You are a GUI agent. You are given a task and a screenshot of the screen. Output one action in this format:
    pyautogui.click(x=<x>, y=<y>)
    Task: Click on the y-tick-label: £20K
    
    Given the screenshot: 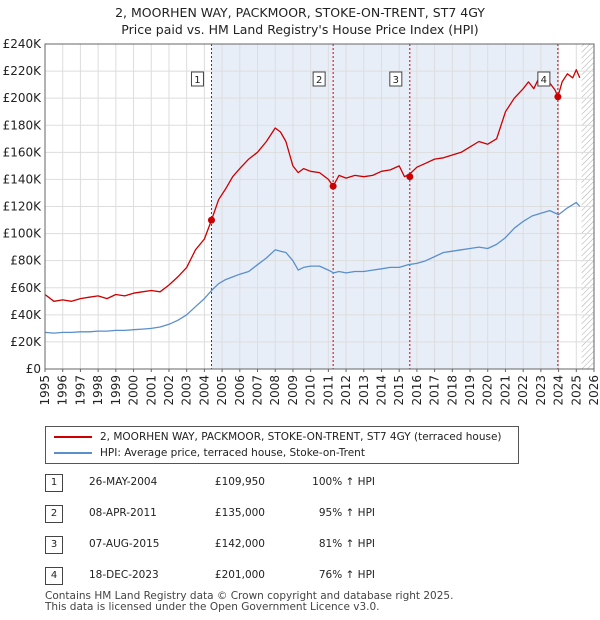 What is the action you would take?
    pyautogui.click(x=26, y=342)
    